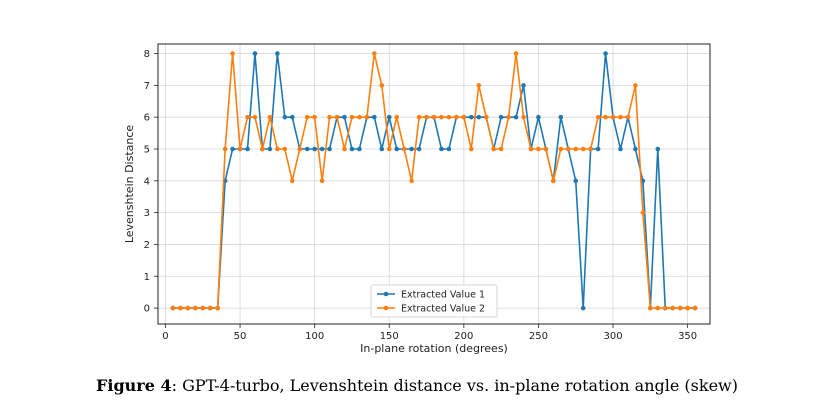  Describe the element at coordinates (147, 213) in the screenshot. I see `y-tick-label: 3` at that location.